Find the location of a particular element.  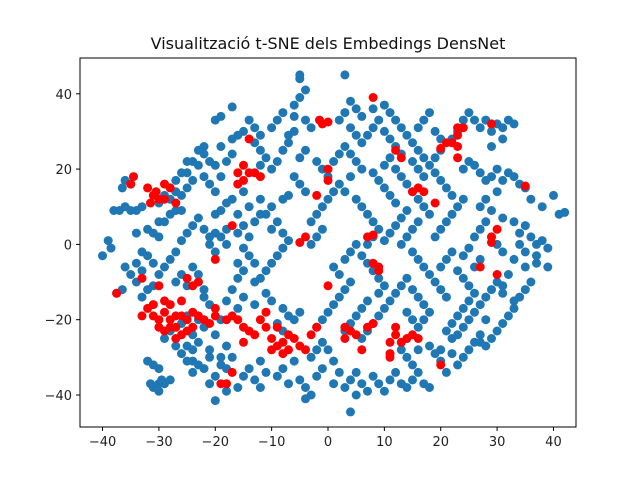

x-tick-label-7: 30 is located at coordinates (497, 442).